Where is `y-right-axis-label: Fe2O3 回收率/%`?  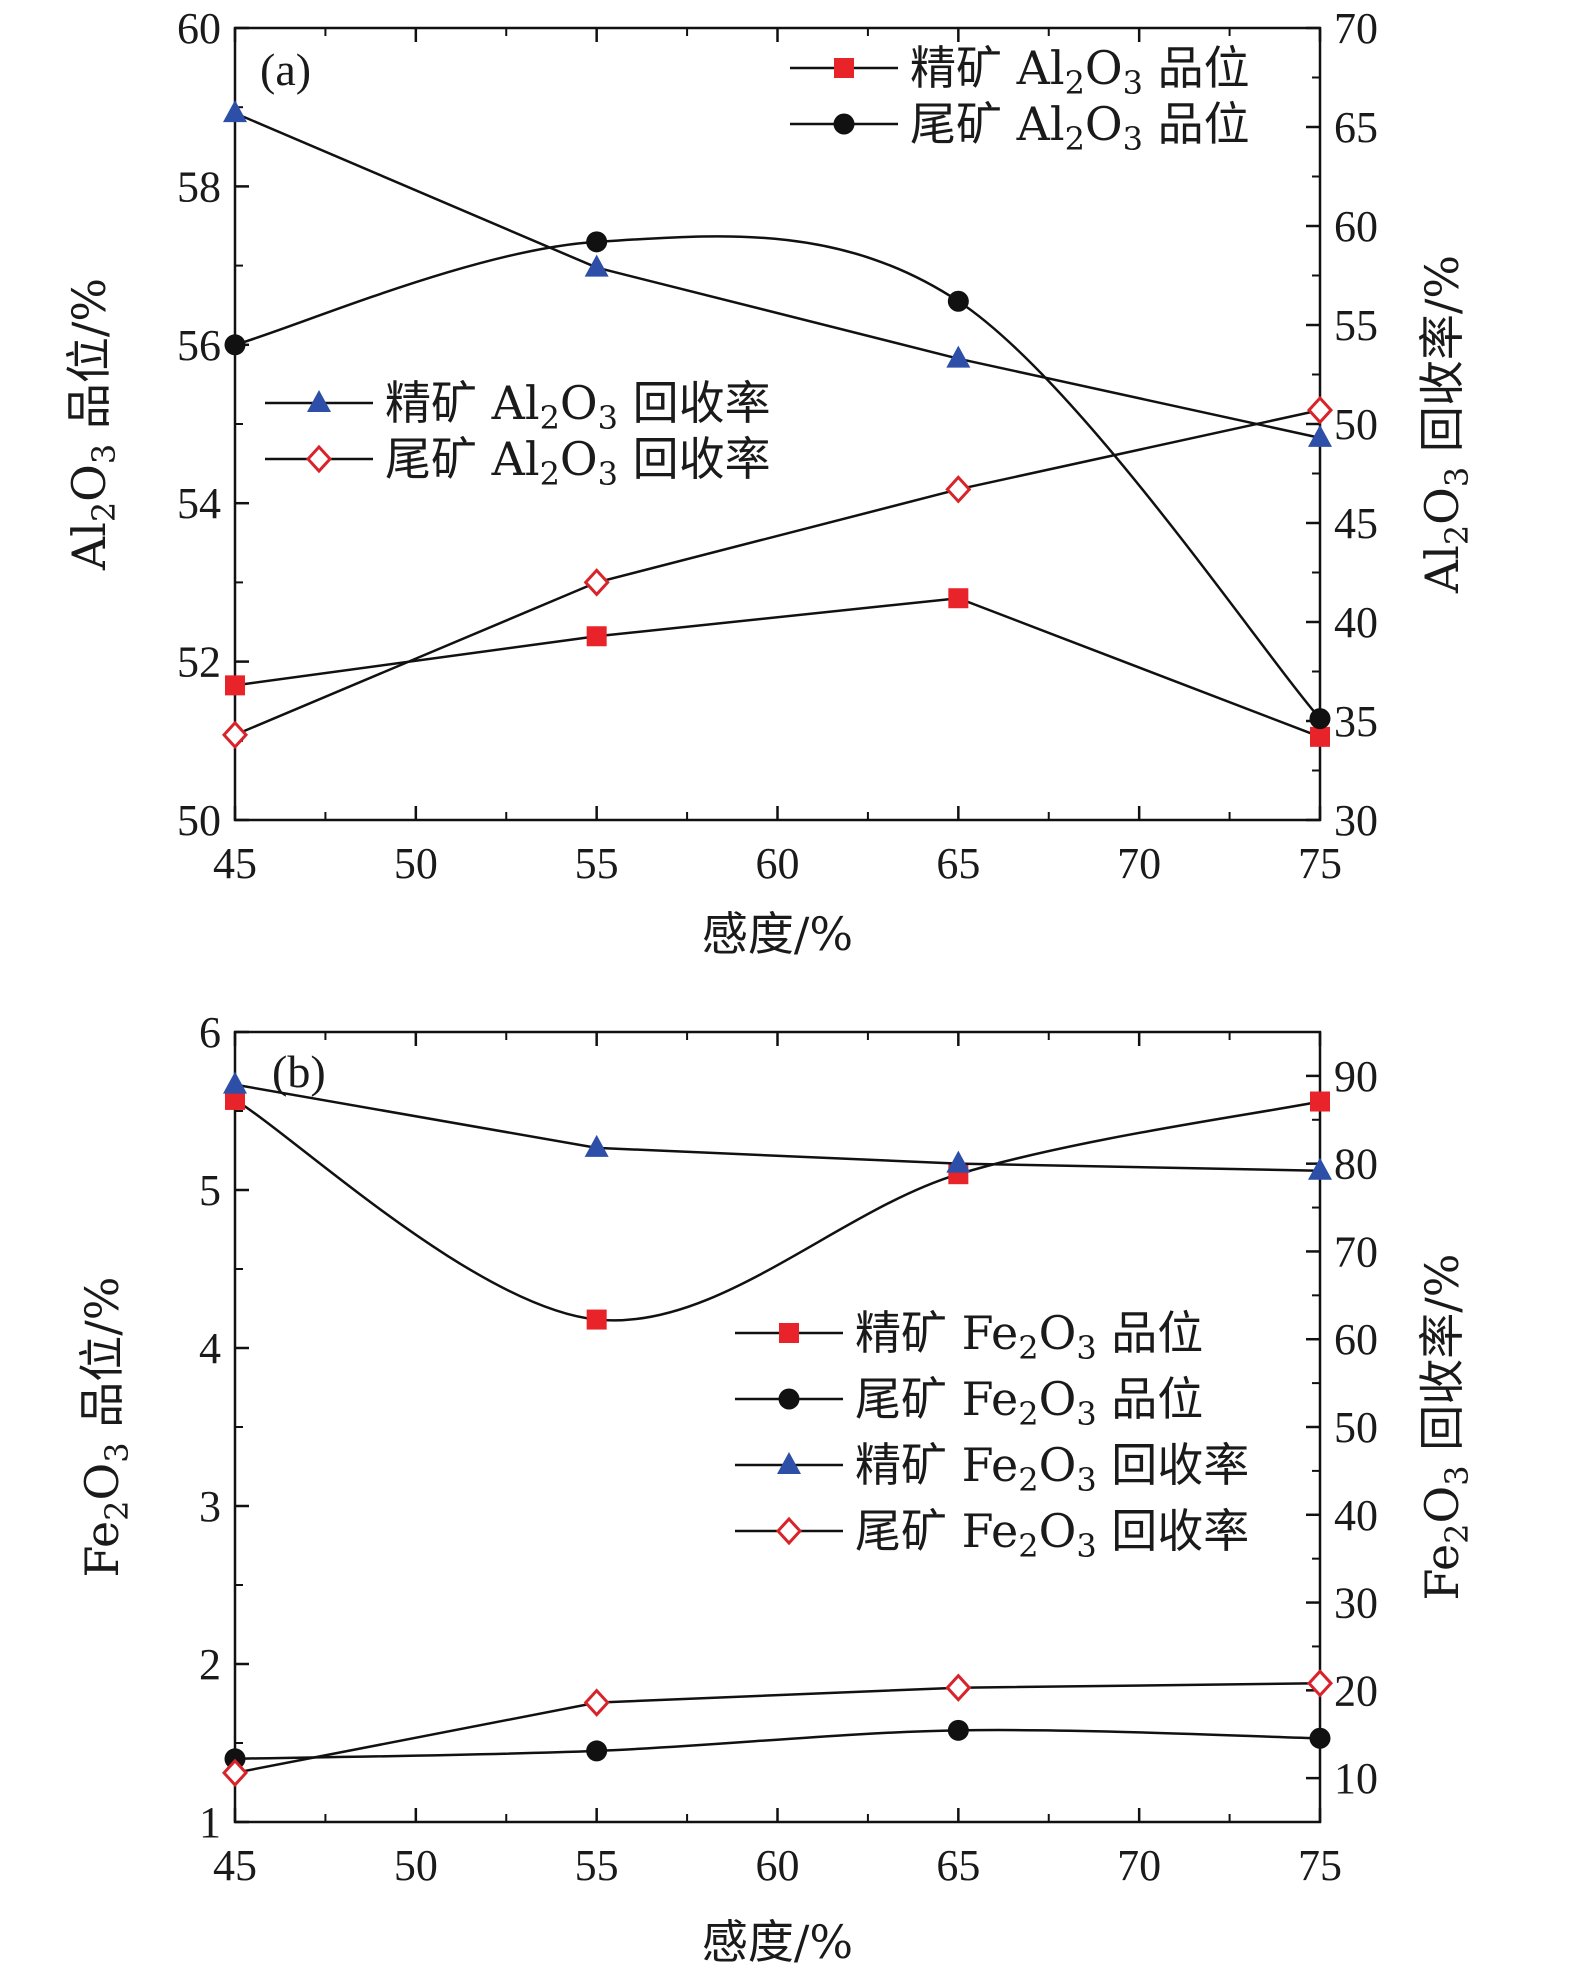 y-right-axis-label: Fe2O3 回收率/% is located at coordinates (1445, 1427).